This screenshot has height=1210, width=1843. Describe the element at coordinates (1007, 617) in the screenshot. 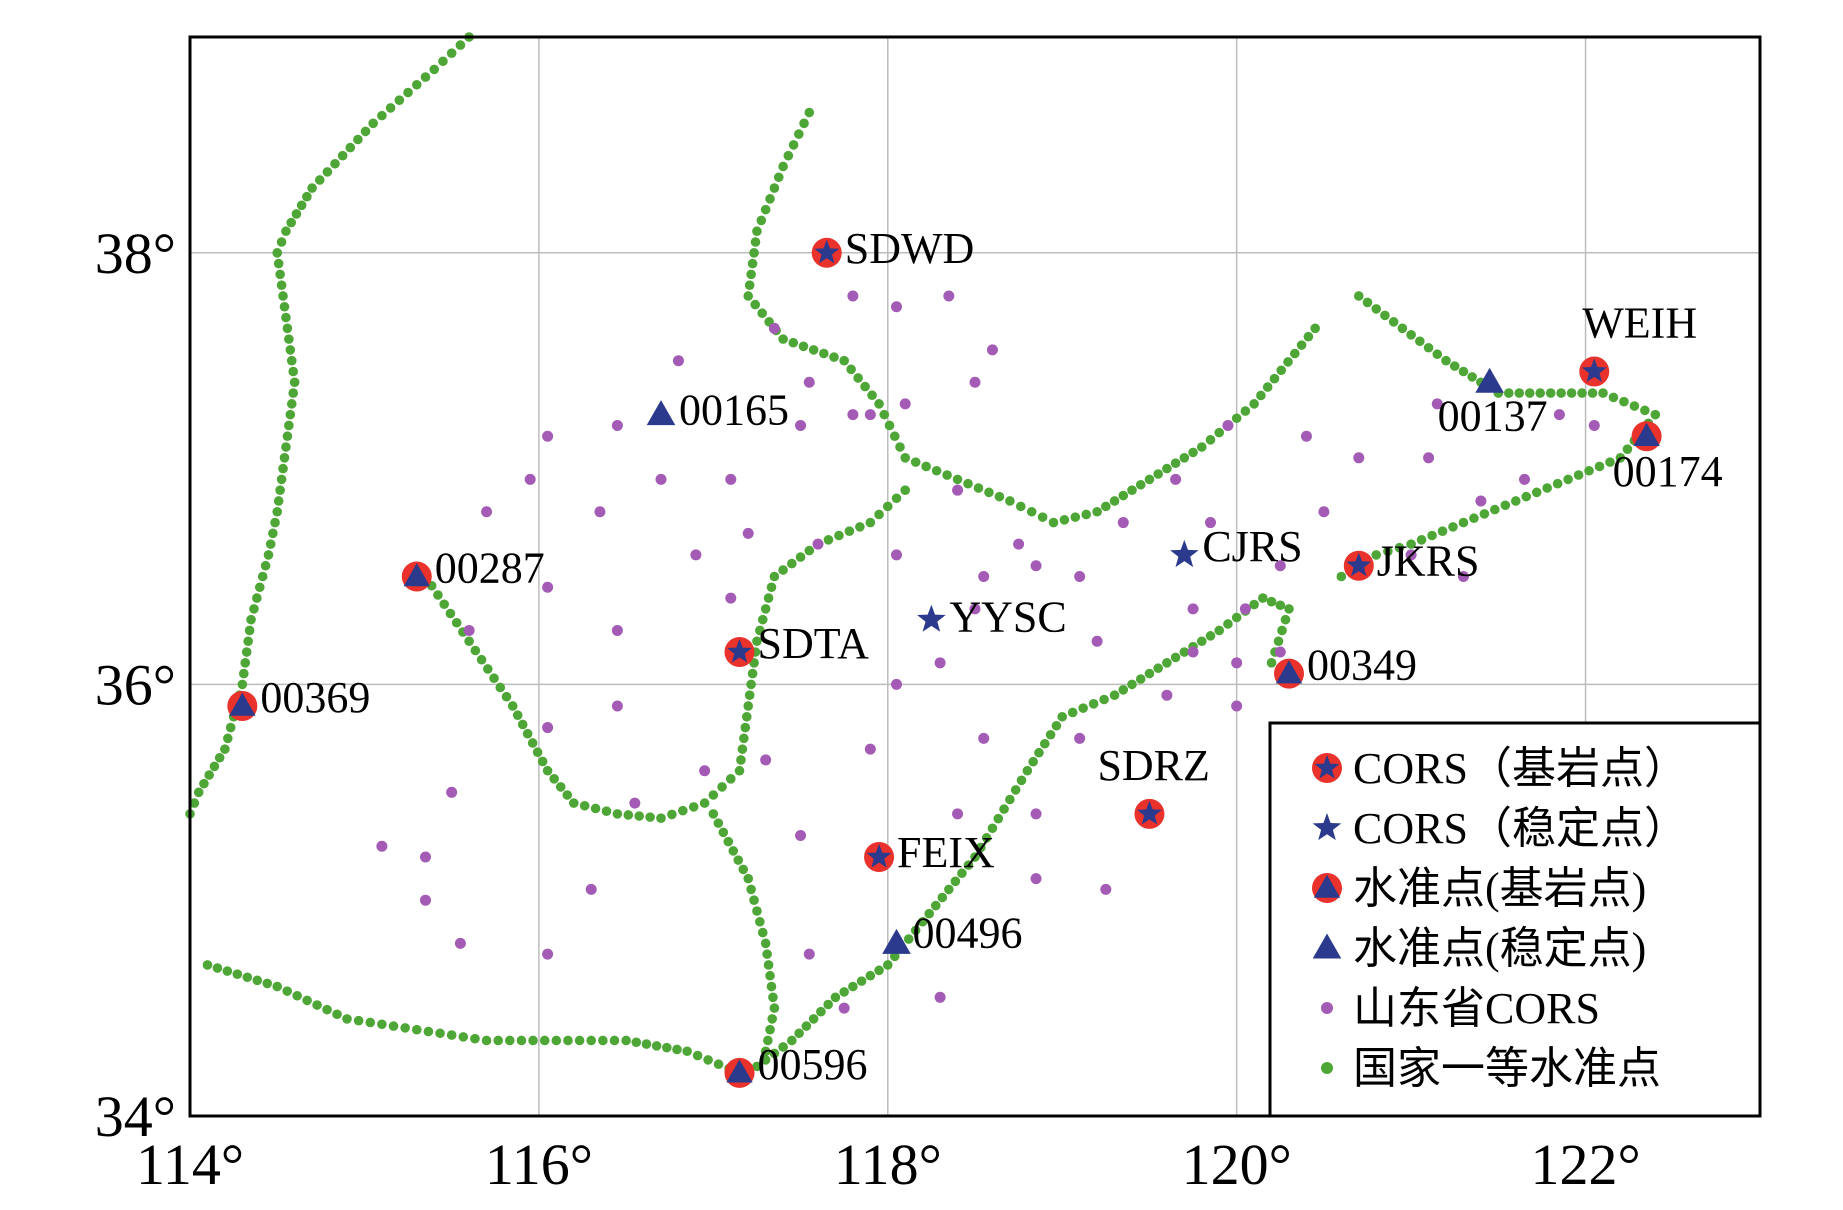

I see `station-label: YYSC` at that location.